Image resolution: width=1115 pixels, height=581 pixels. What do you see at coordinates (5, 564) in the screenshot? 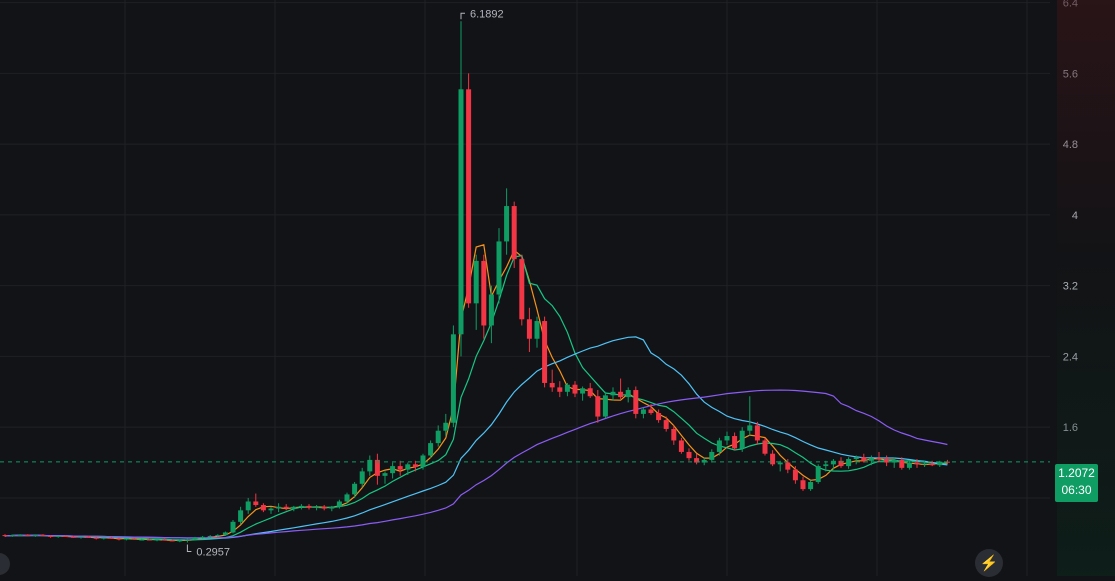
I see `corner-button` at bounding box center [5, 564].